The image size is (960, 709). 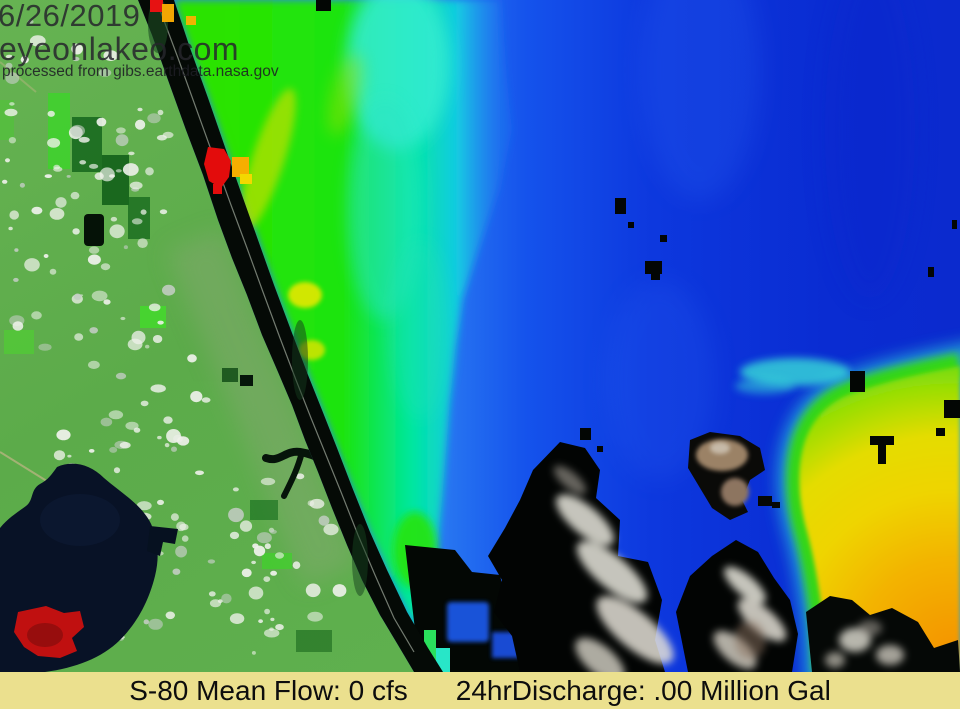 What do you see at coordinates (268, 690) in the screenshot?
I see `flow-text: S-80 Mean Flow: 0 cfs` at bounding box center [268, 690].